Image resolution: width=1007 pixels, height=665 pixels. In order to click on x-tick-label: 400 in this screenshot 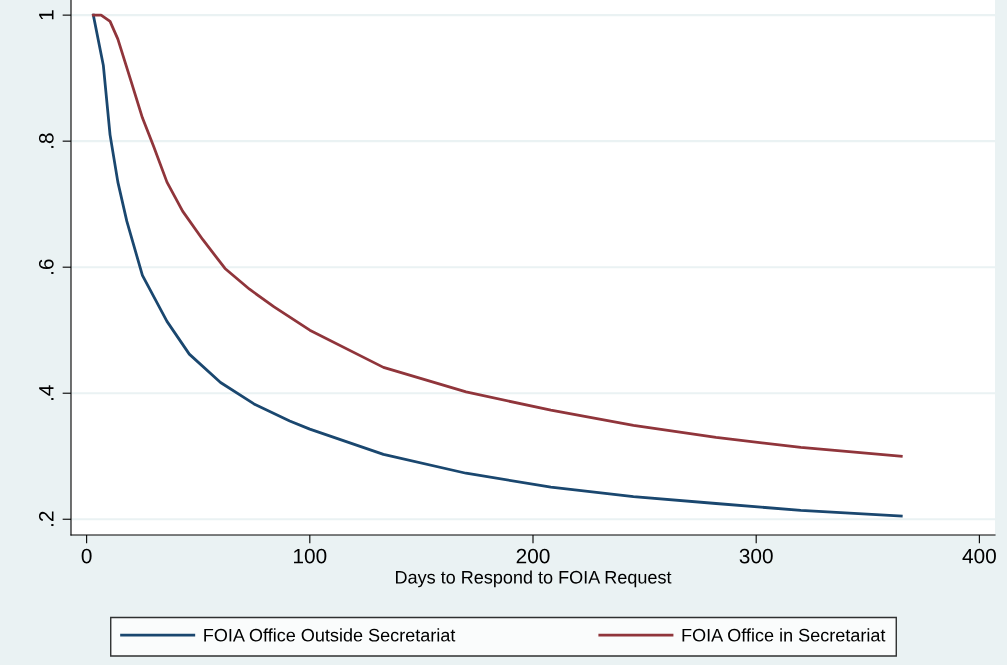, I will do `click(979, 556)`.